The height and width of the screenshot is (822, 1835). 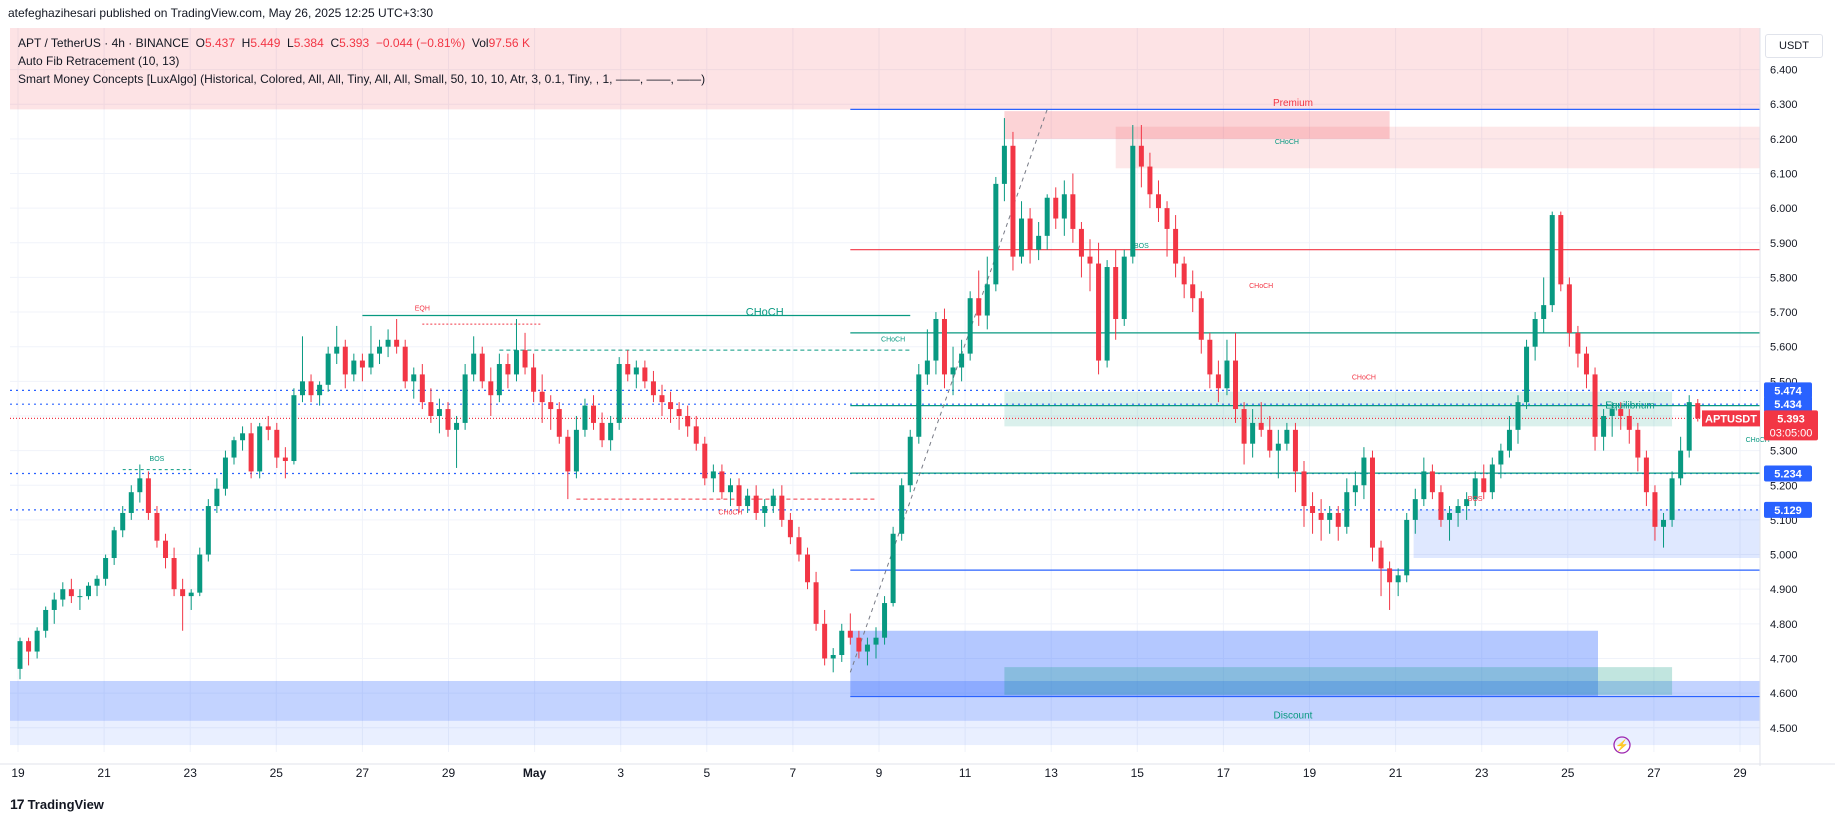 I want to click on tradingview-footer: 17 TradingView, so click(x=57, y=804).